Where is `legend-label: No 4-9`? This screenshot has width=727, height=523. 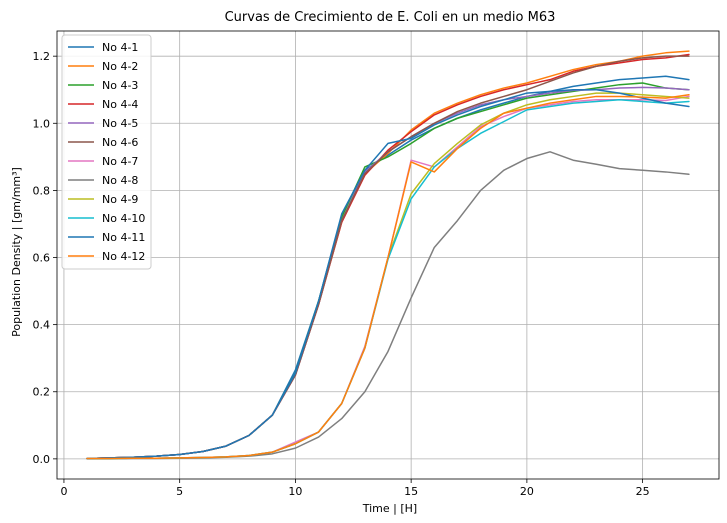
legend-label: No 4-9 is located at coordinates (120, 199).